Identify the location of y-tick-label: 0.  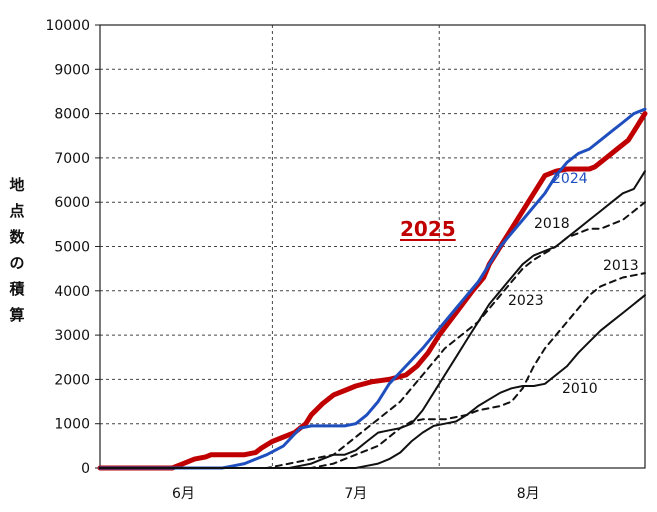
(85, 469).